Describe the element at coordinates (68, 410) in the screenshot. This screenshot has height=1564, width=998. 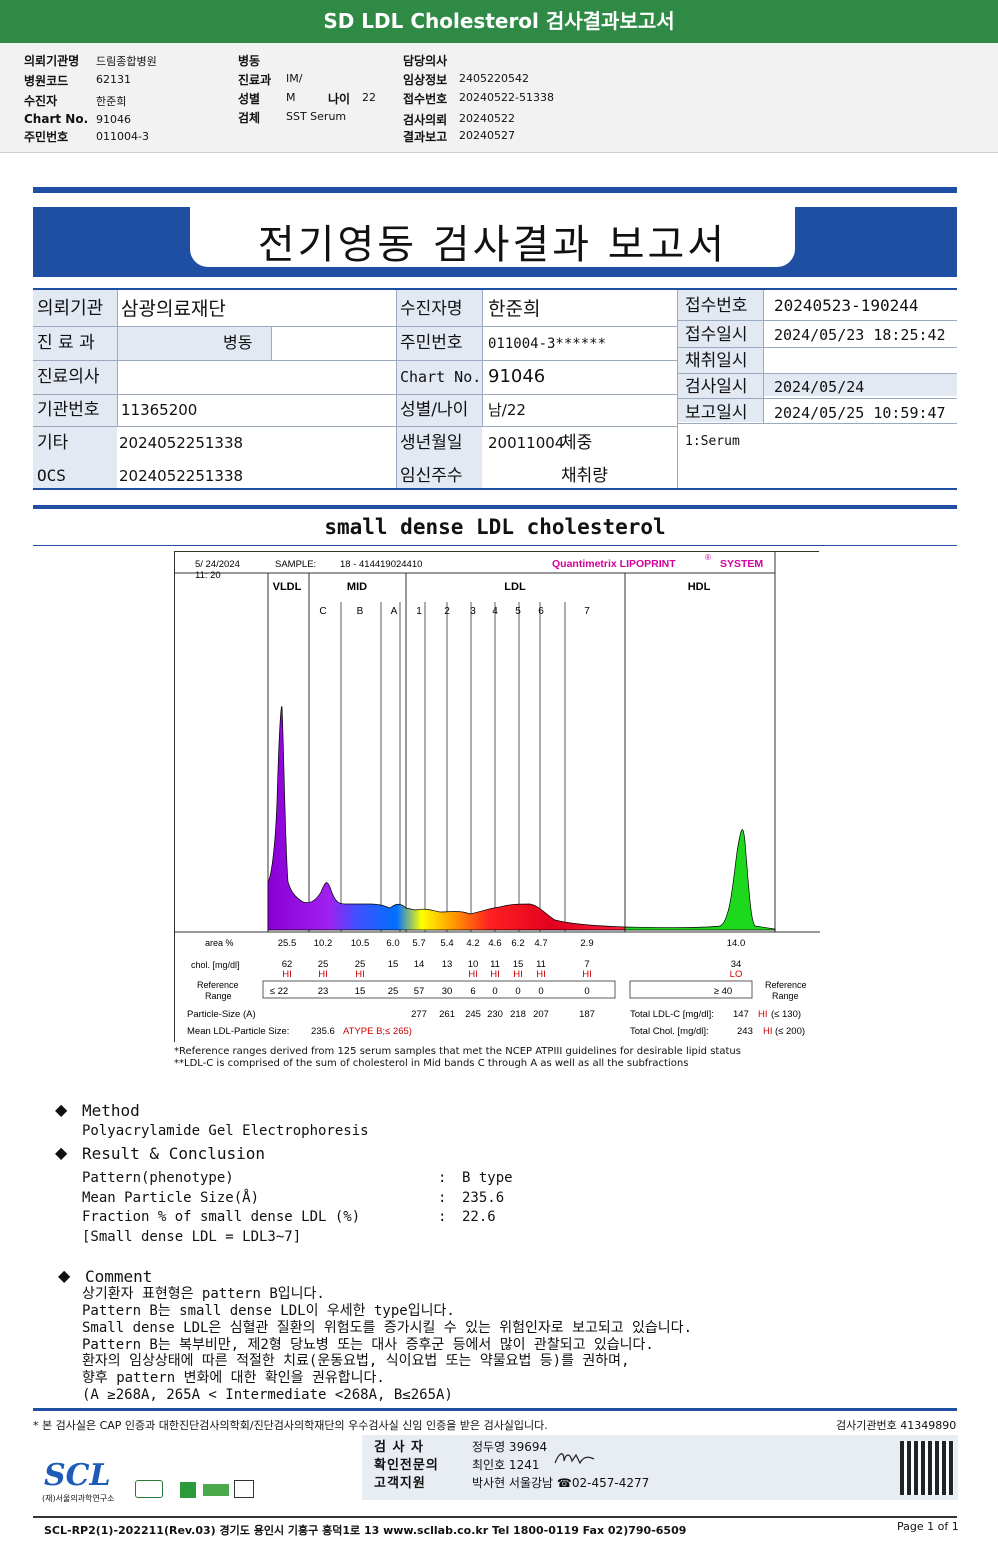
I see `inst-no-label: 기관번호` at that location.